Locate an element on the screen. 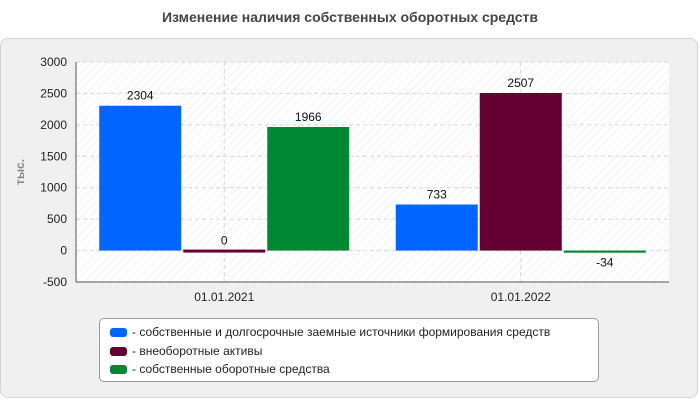 This screenshot has height=400, width=700. y-tick-label: 2000 is located at coordinates (53, 125).